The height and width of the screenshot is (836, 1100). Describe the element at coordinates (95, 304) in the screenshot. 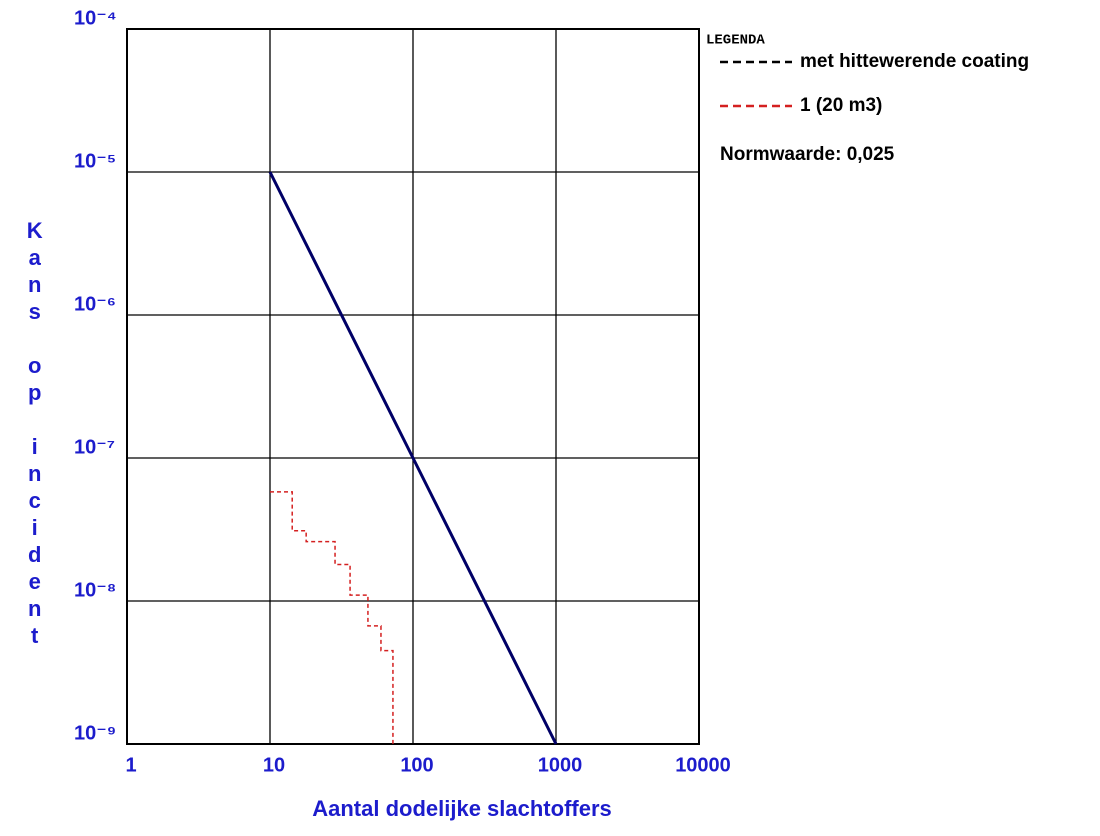

I see `y-tick-label: 10⁻⁶` at that location.